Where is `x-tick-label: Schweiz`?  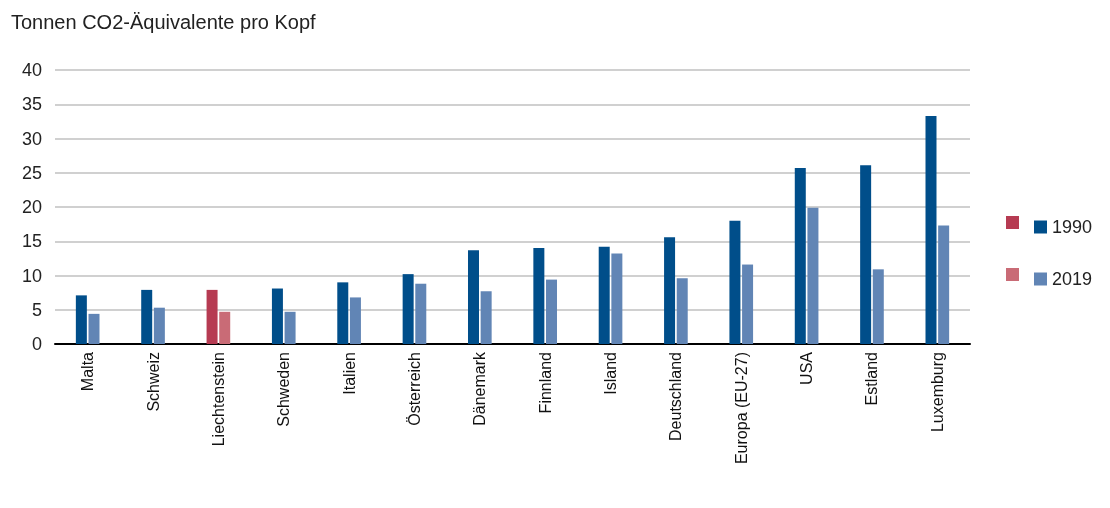
x-tick-label: Schweiz is located at coordinates (153, 382).